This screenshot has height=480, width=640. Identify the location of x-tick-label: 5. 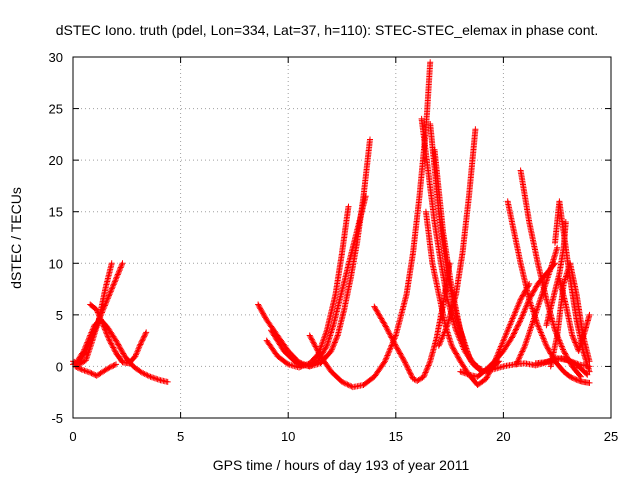
(180, 436).